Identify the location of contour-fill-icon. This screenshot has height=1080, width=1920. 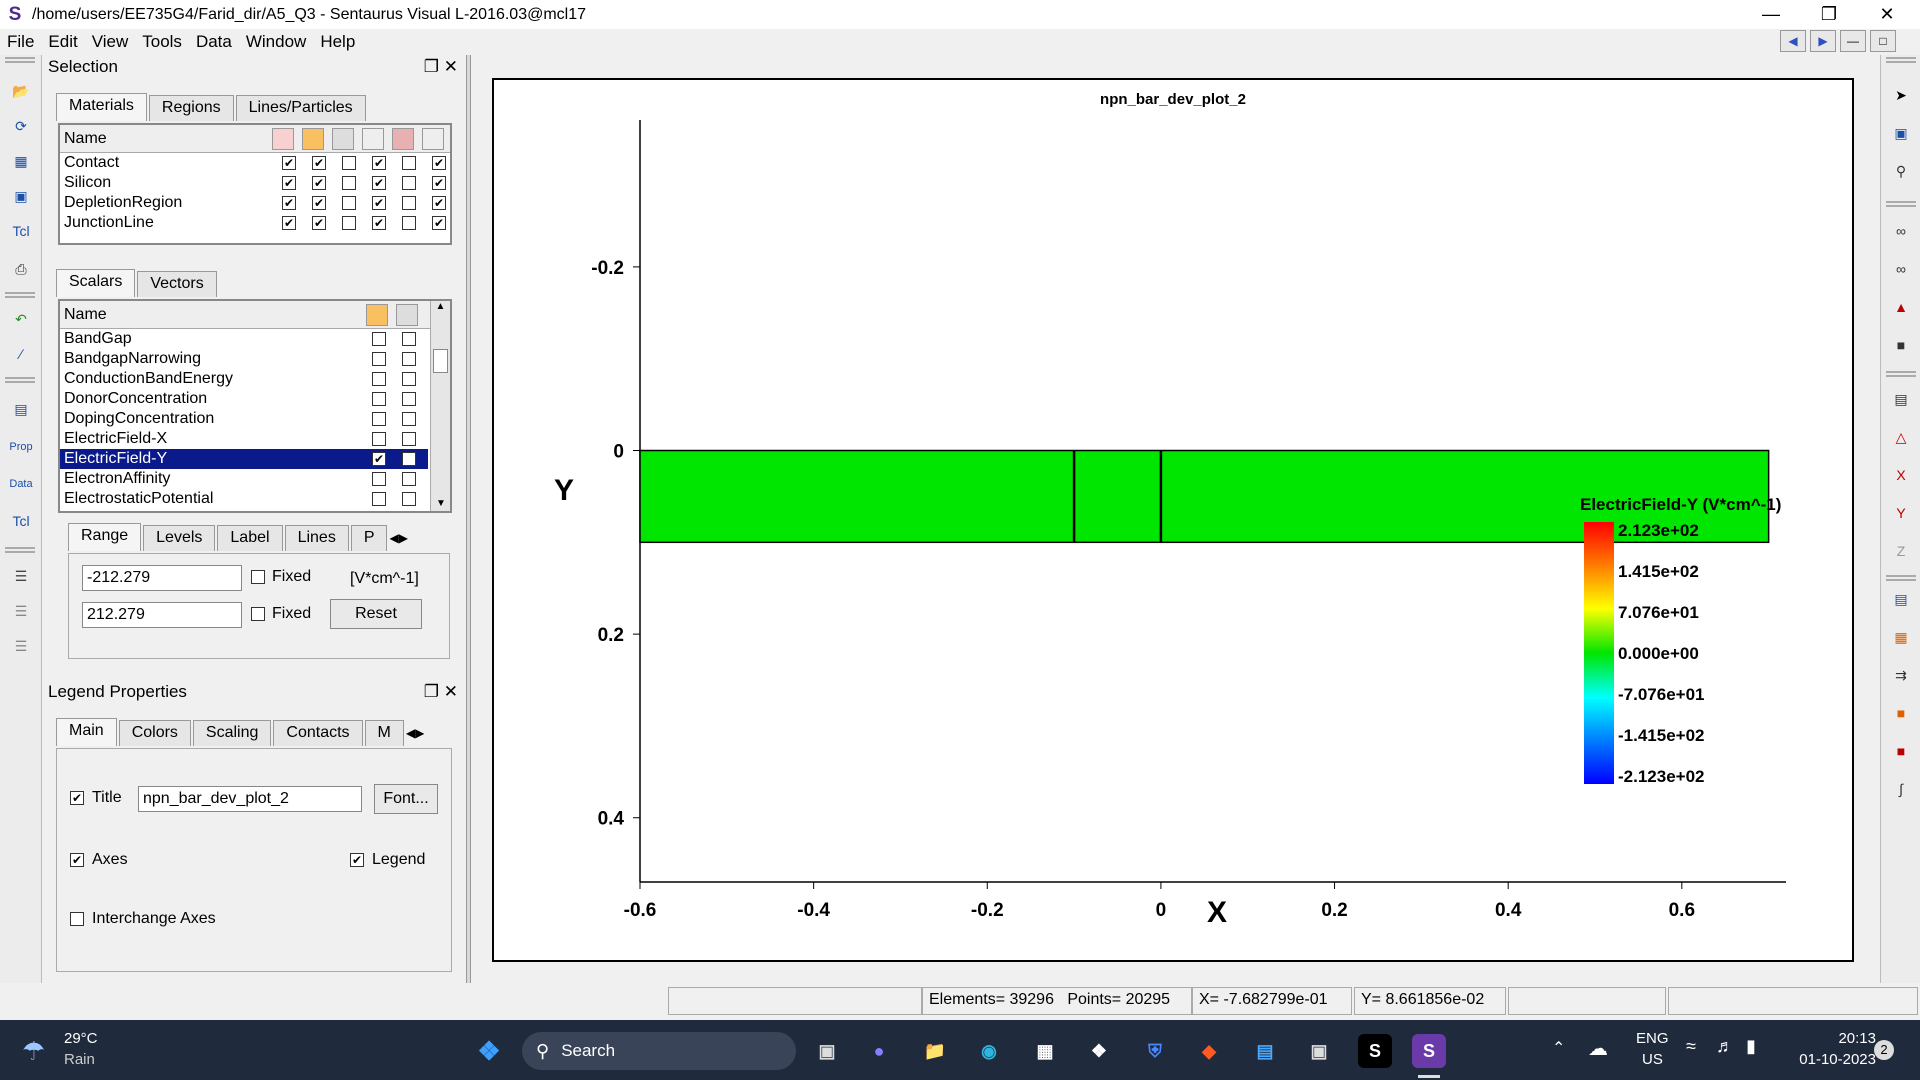
(377, 315).